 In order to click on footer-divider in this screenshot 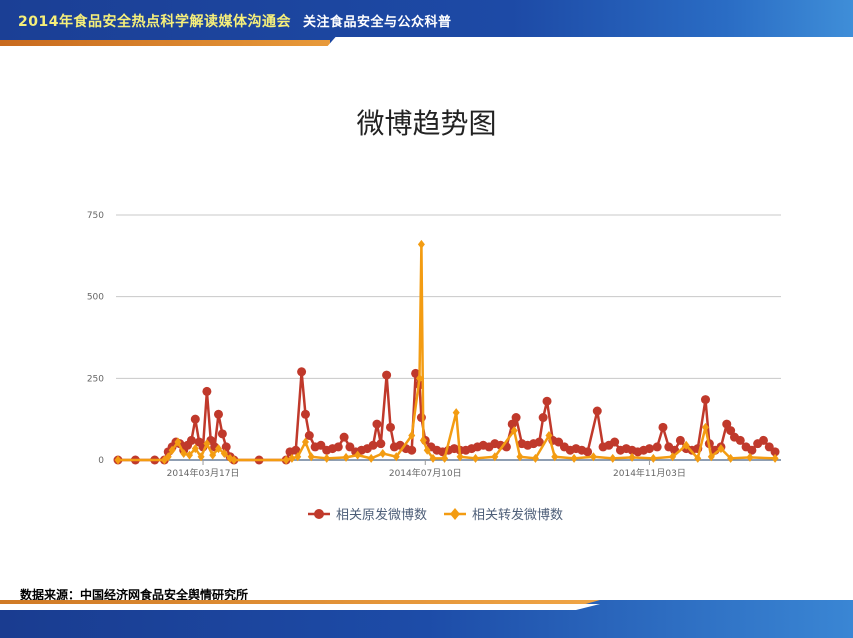, I will do `click(300, 607)`.